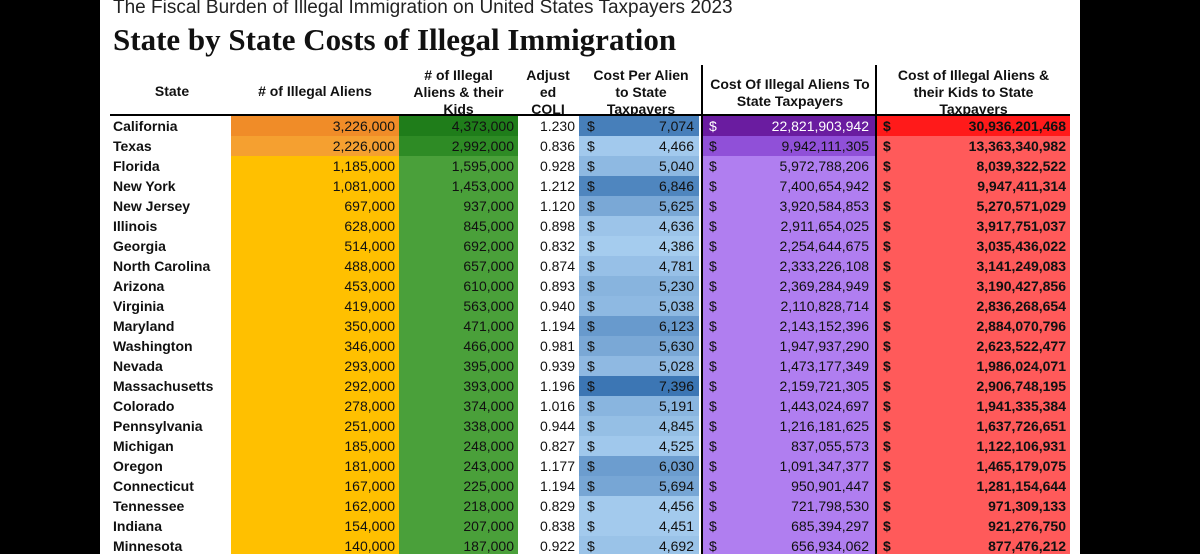  Describe the element at coordinates (548, 166) in the screenshot. I see `adjusted-coli-value: 0.928` at that location.